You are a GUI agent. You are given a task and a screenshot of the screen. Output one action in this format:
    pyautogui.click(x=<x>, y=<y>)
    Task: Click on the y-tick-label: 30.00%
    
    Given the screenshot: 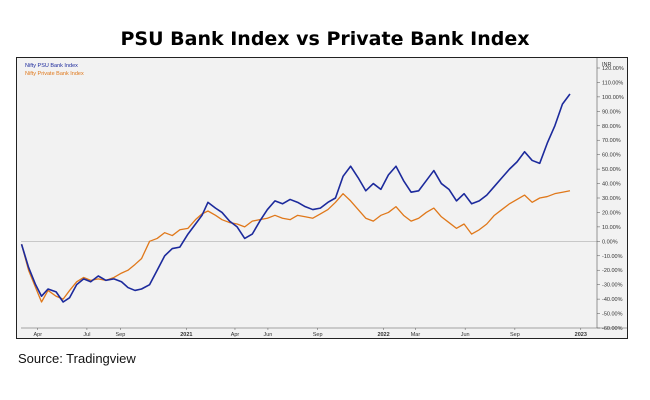 What is the action you would take?
    pyautogui.click(x=611, y=199)
    